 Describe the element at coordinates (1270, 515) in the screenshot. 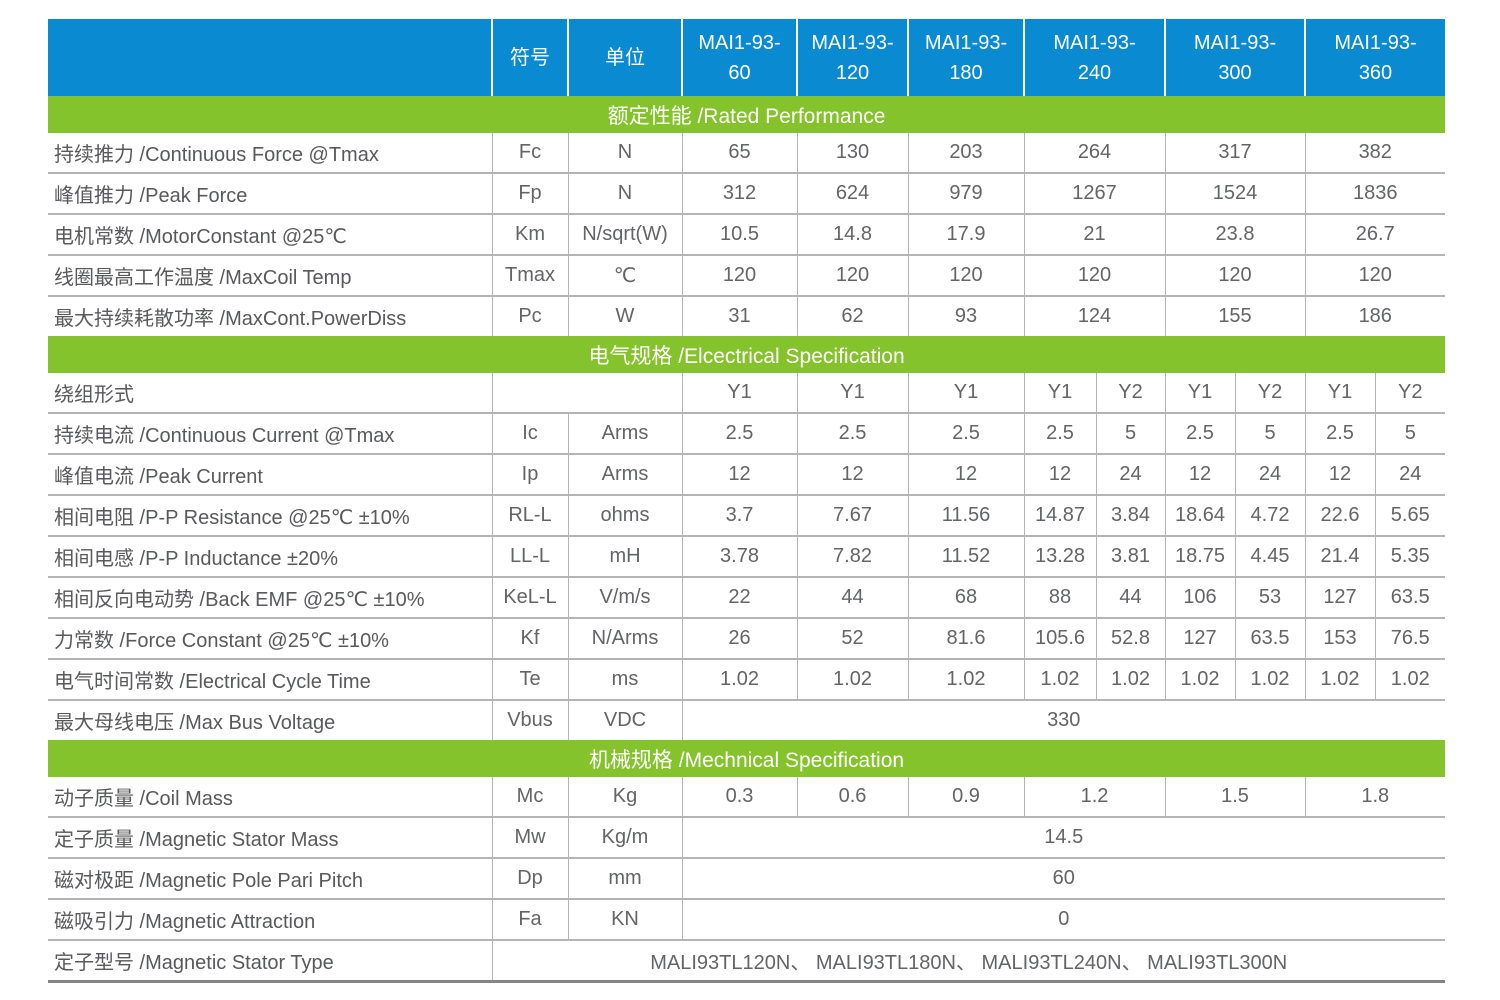

I see `value-cell: 4.72` at that location.